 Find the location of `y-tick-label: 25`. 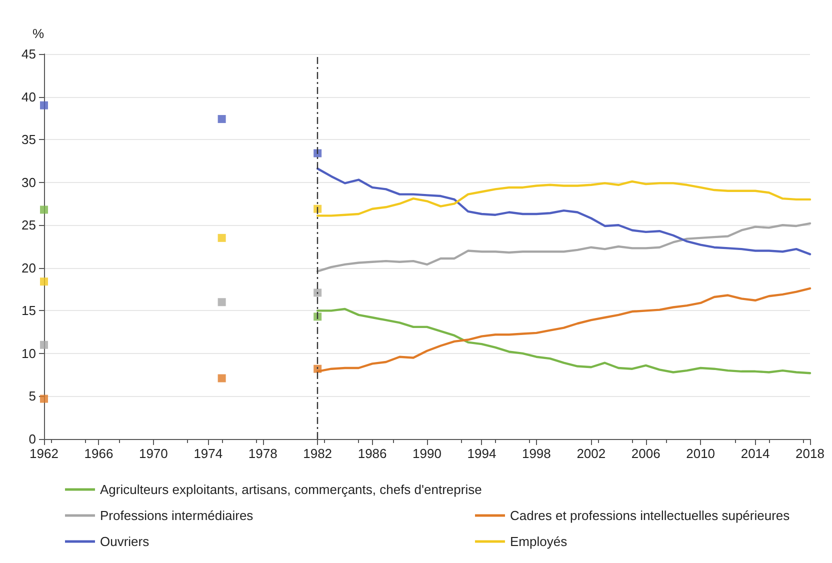

y-tick-label: 25 is located at coordinates (29, 225).